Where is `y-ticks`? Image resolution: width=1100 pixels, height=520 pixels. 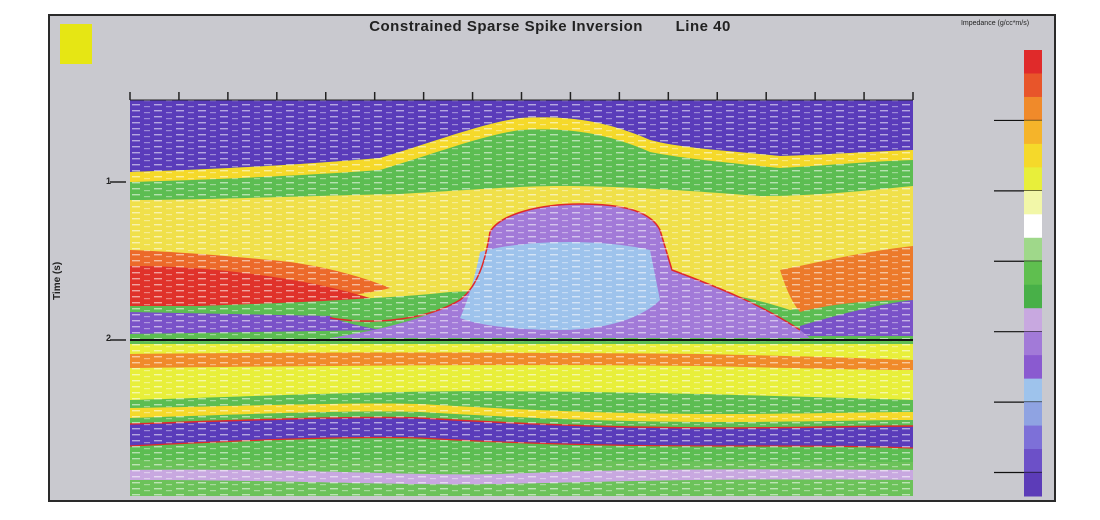 y-ticks is located at coordinates (118, 261).